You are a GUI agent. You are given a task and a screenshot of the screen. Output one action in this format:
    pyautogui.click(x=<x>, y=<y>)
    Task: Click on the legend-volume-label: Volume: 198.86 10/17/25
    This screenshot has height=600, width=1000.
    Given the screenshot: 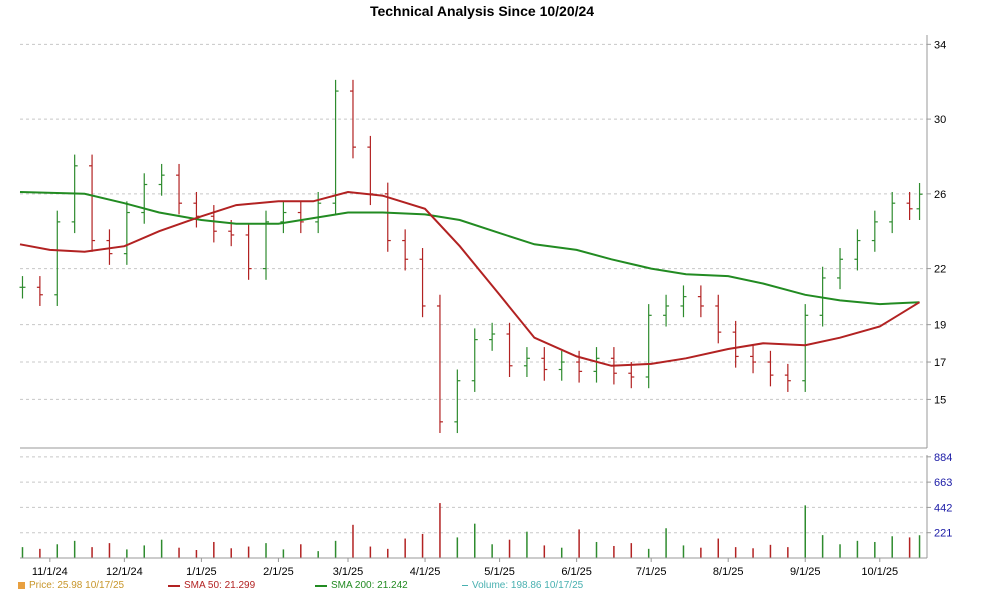 What is the action you would take?
    pyautogui.click(x=528, y=585)
    